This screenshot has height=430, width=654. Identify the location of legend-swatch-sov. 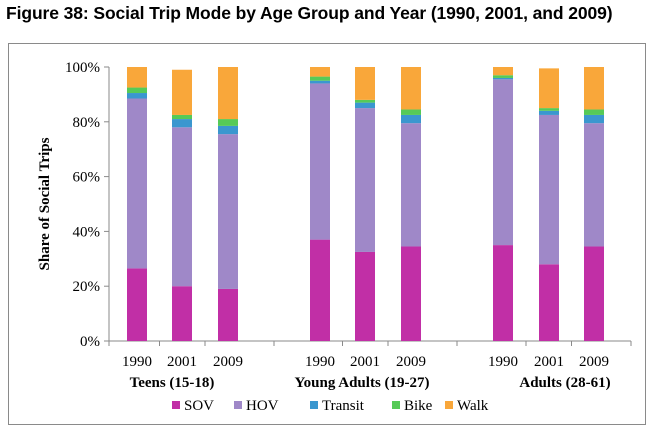
(176, 405).